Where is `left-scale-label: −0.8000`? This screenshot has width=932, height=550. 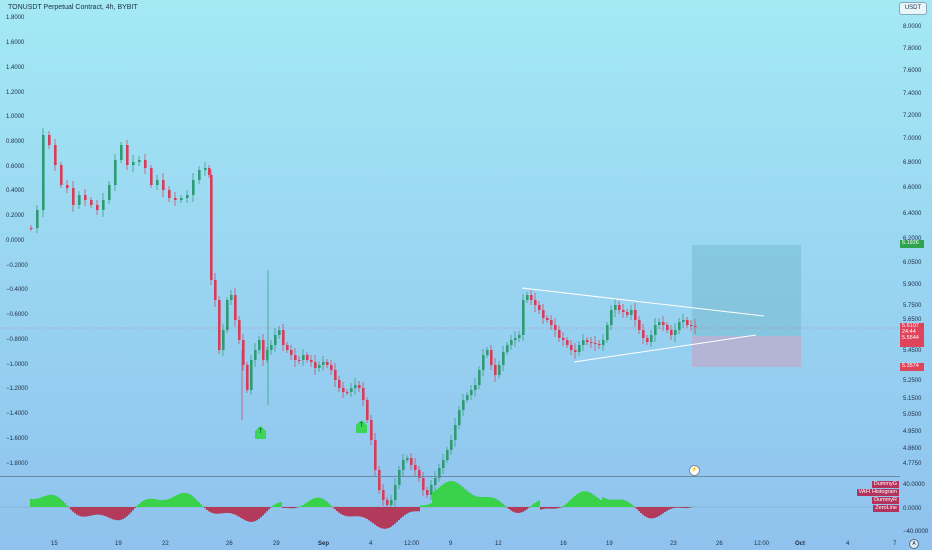 left-scale-label: −0.8000 is located at coordinates (17, 340).